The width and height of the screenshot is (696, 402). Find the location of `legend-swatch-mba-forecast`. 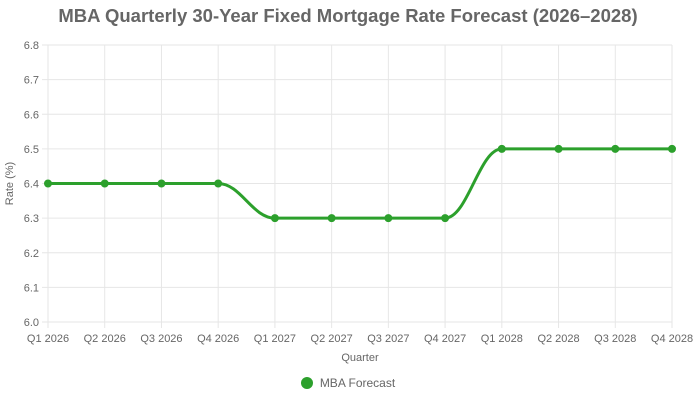

legend-swatch-mba-forecast is located at coordinates (306, 383).